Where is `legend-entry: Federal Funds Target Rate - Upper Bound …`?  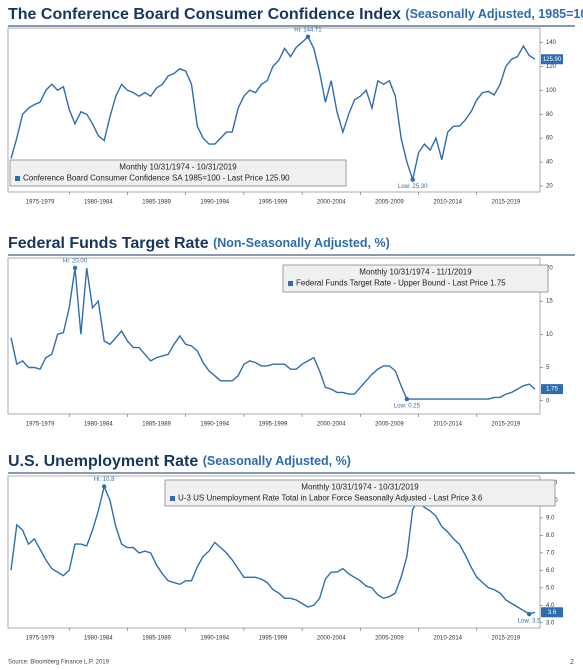
legend-entry: Federal Funds Target Rate - Upper Bound … is located at coordinates (401, 283).